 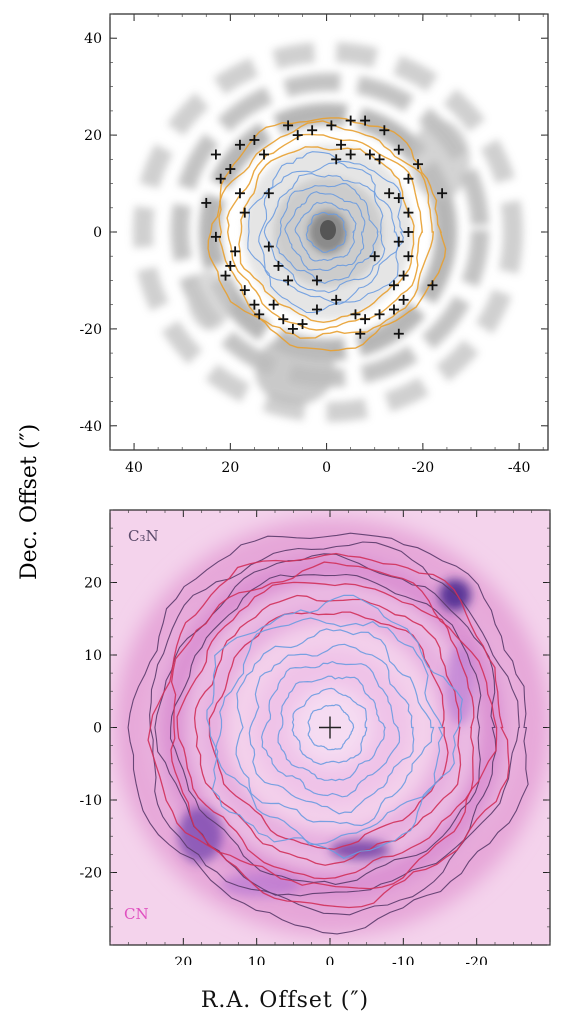 What do you see at coordinates (93, 136) in the screenshot?
I see `top-y-tick-label: 20` at bounding box center [93, 136].